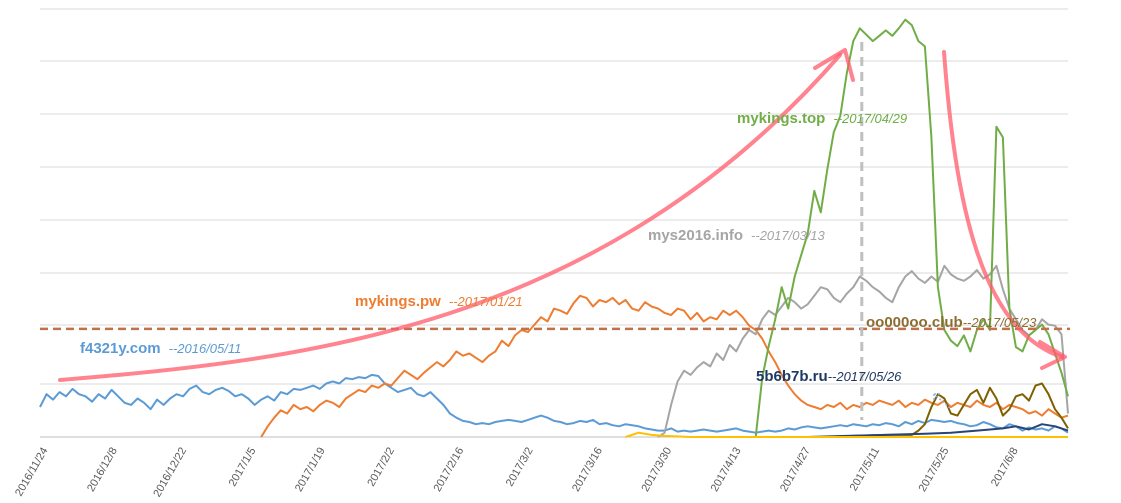 Image resolution: width=1121 pixels, height=503 pixels. Describe the element at coordinates (205, 348) in the screenshot. I see `series-date: --2016/05/11` at that location.